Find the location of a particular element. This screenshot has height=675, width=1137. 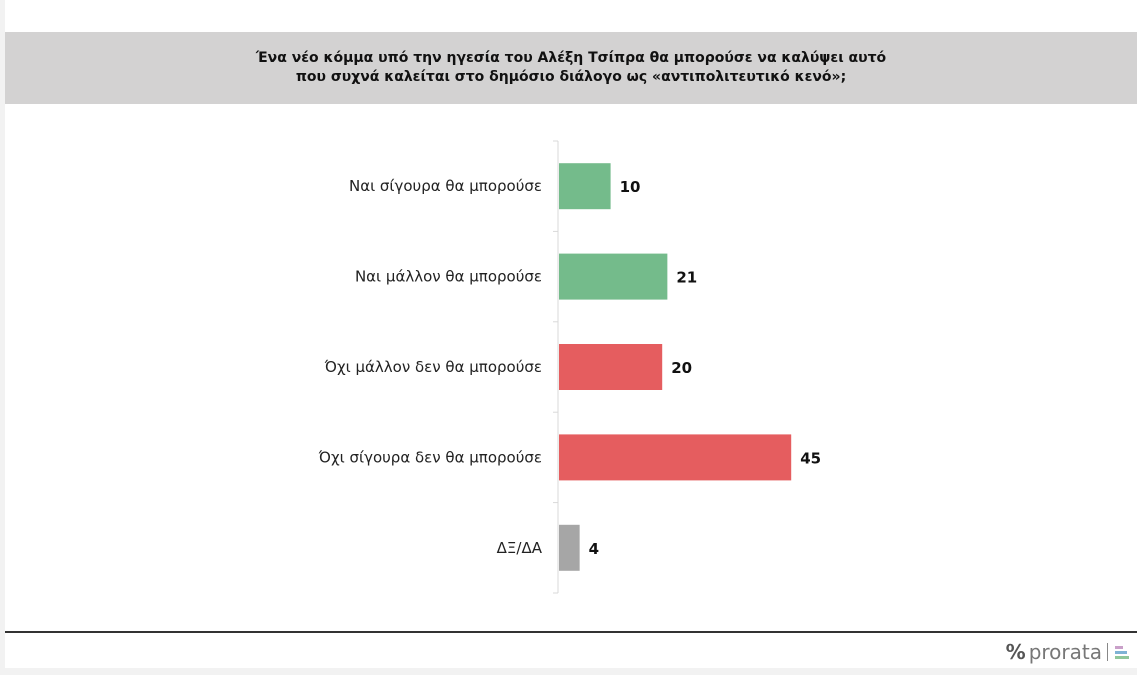

data-label: 10 is located at coordinates (630, 187).